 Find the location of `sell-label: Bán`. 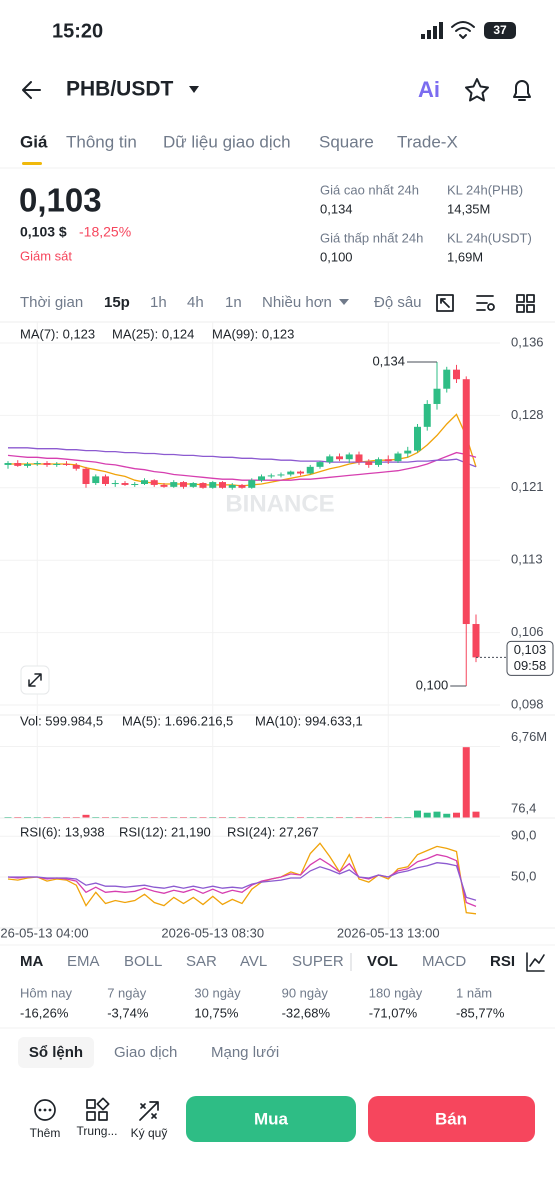

sell-label: Bán is located at coordinates (451, 1118).